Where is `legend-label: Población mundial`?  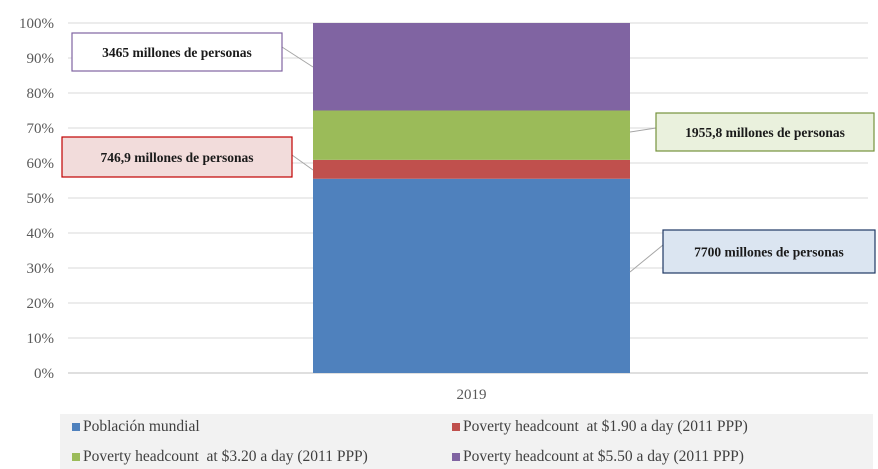
legend-label: Población mundial is located at coordinates (141, 426).